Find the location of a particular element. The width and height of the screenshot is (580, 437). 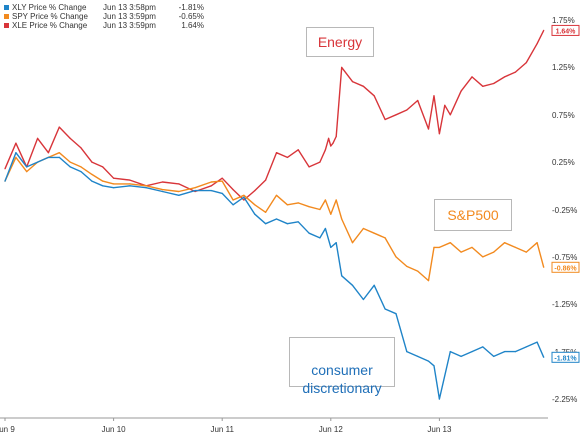

annotation-energy: Energy is located at coordinates (340, 42).